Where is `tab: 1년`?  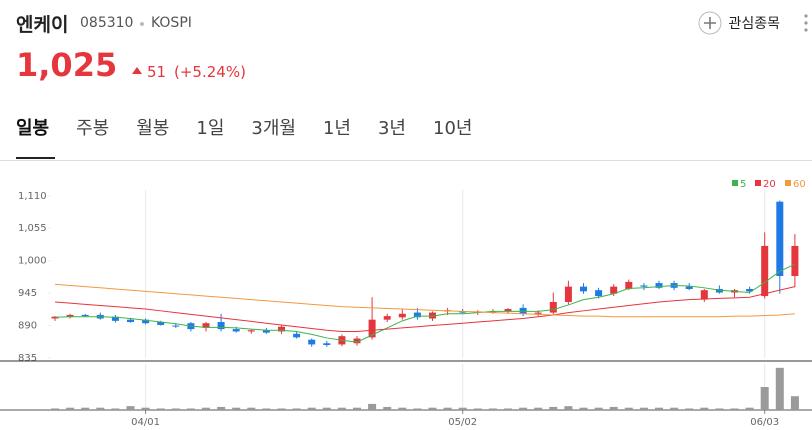
tab: 1년 is located at coordinates (336, 128).